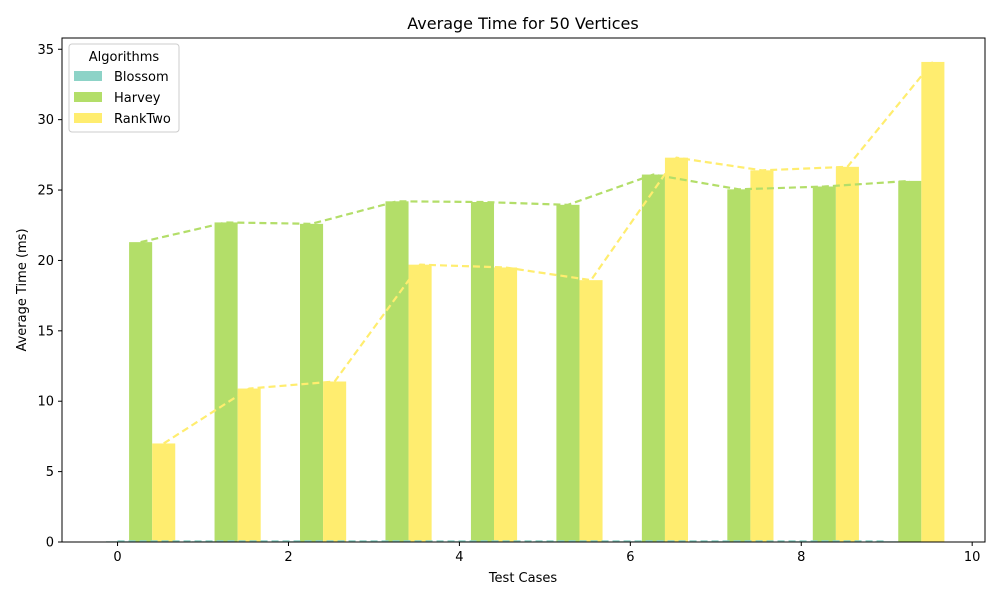 This screenshot has width=1000, height=600. I want to click on x-tick-label: 0, so click(117, 557).